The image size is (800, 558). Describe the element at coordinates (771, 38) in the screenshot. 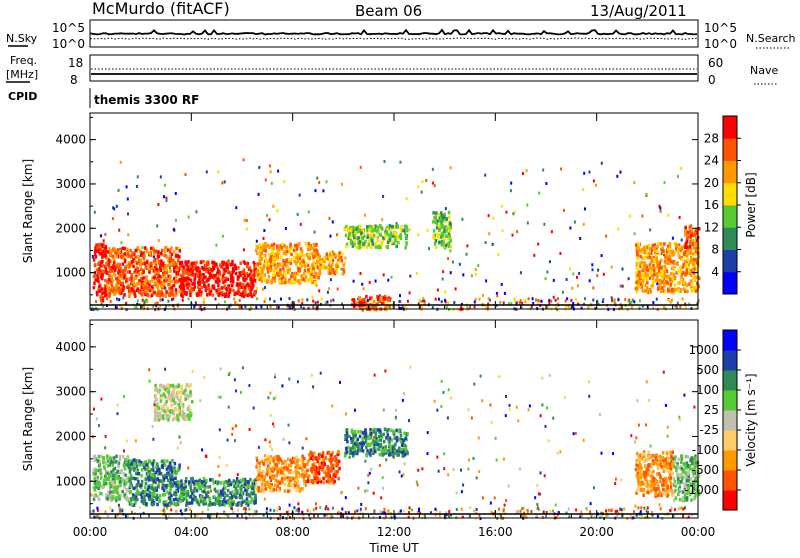

I see `nsearch-label: N.Search` at that location.